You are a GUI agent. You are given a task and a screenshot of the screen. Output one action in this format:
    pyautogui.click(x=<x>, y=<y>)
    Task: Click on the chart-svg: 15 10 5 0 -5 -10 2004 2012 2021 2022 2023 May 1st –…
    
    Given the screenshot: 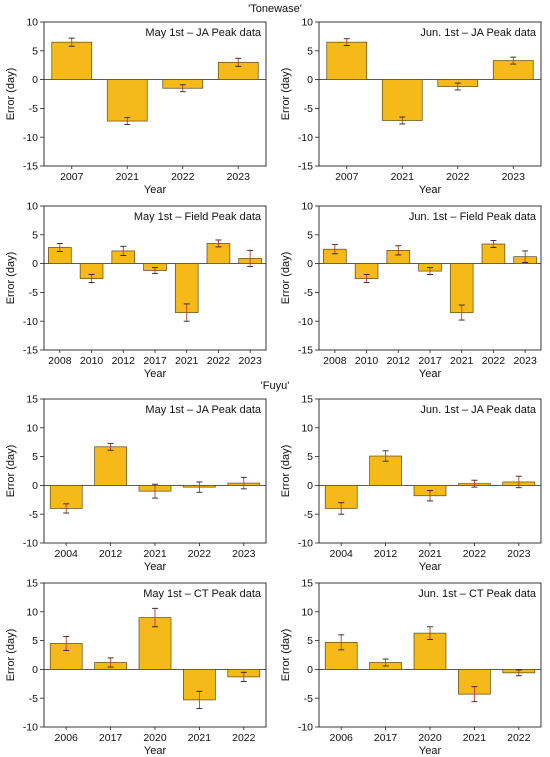 What is the action you would take?
    pyautogui.click(x=136, y=483)
    